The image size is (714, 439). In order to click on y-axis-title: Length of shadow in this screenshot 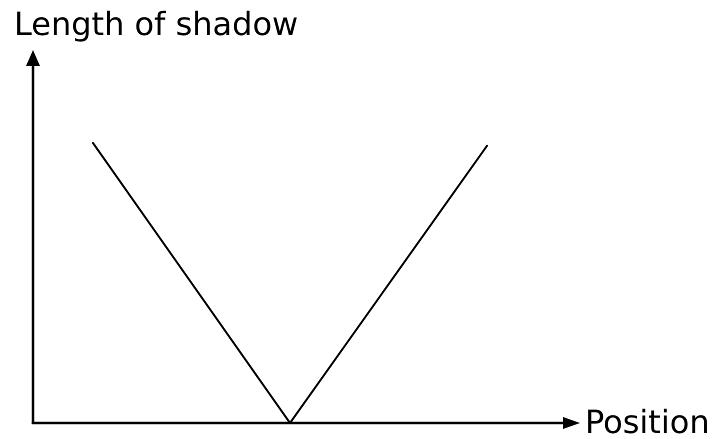, I will do `click(156, 24)`.